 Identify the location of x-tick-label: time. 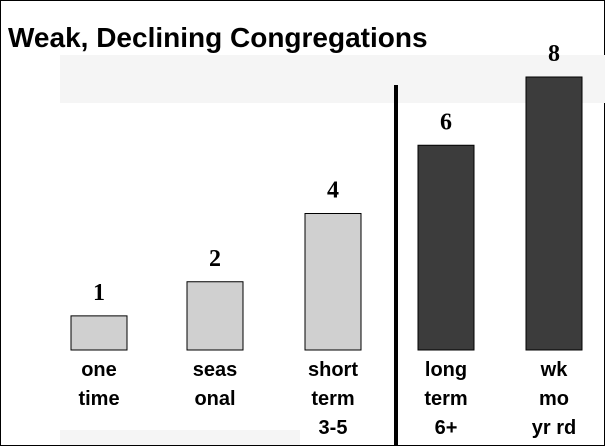
(98, 399).